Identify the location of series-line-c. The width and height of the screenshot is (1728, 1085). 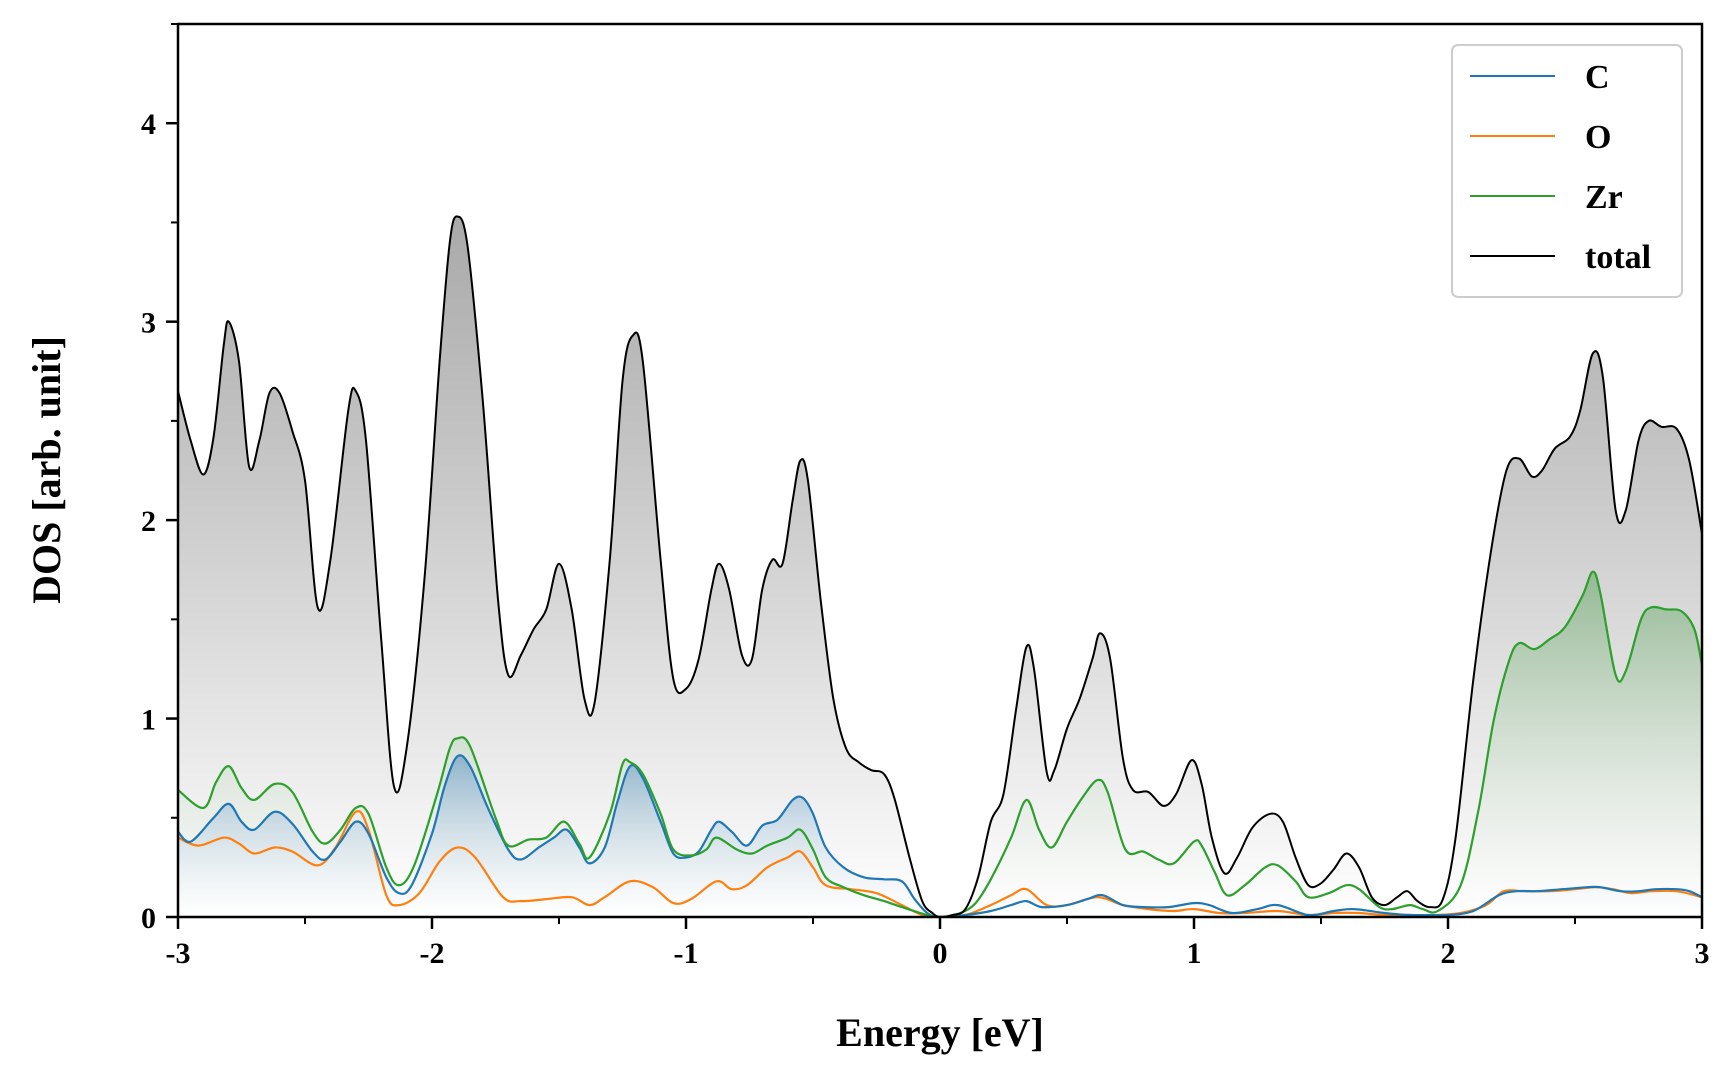
(940, 835).